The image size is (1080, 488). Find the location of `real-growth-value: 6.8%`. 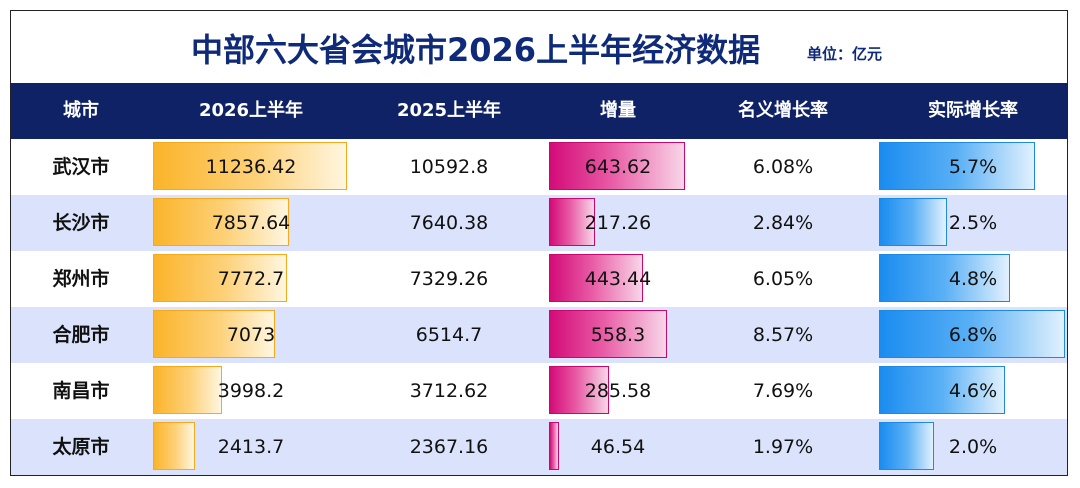

real-growth-value: 6.8% is located at coordinates (973, 335).